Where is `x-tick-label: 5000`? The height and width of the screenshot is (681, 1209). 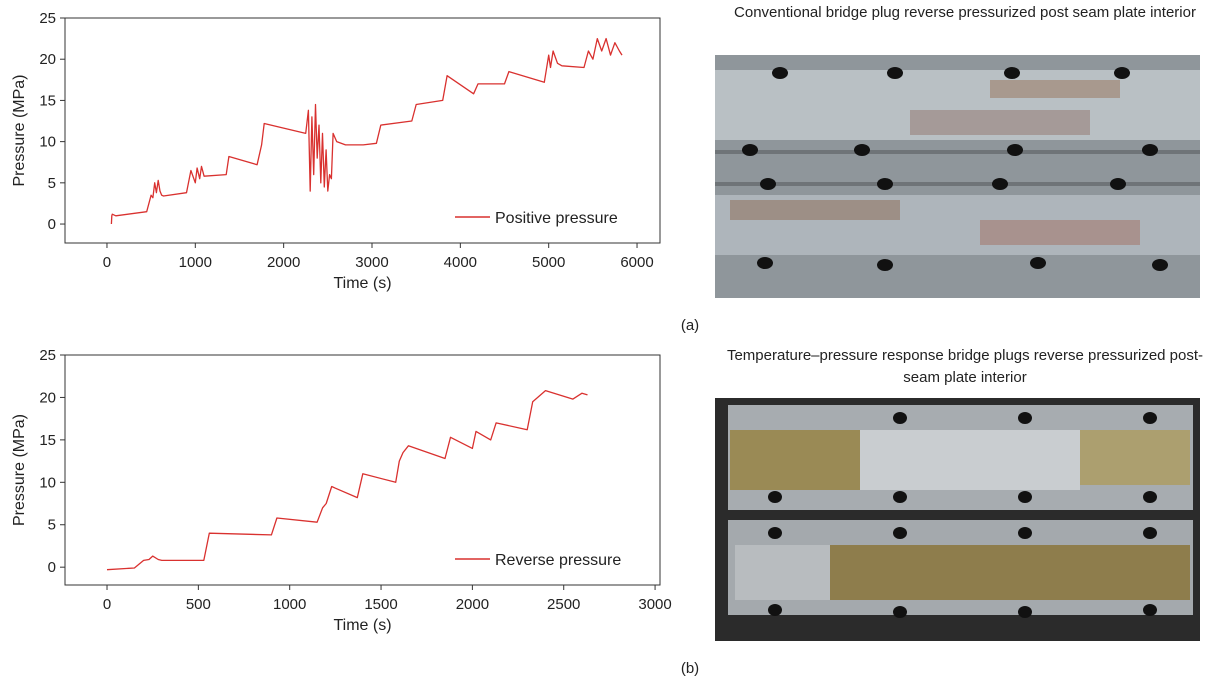
x-tick-label: 5000 is located at coordinates (548, 262).